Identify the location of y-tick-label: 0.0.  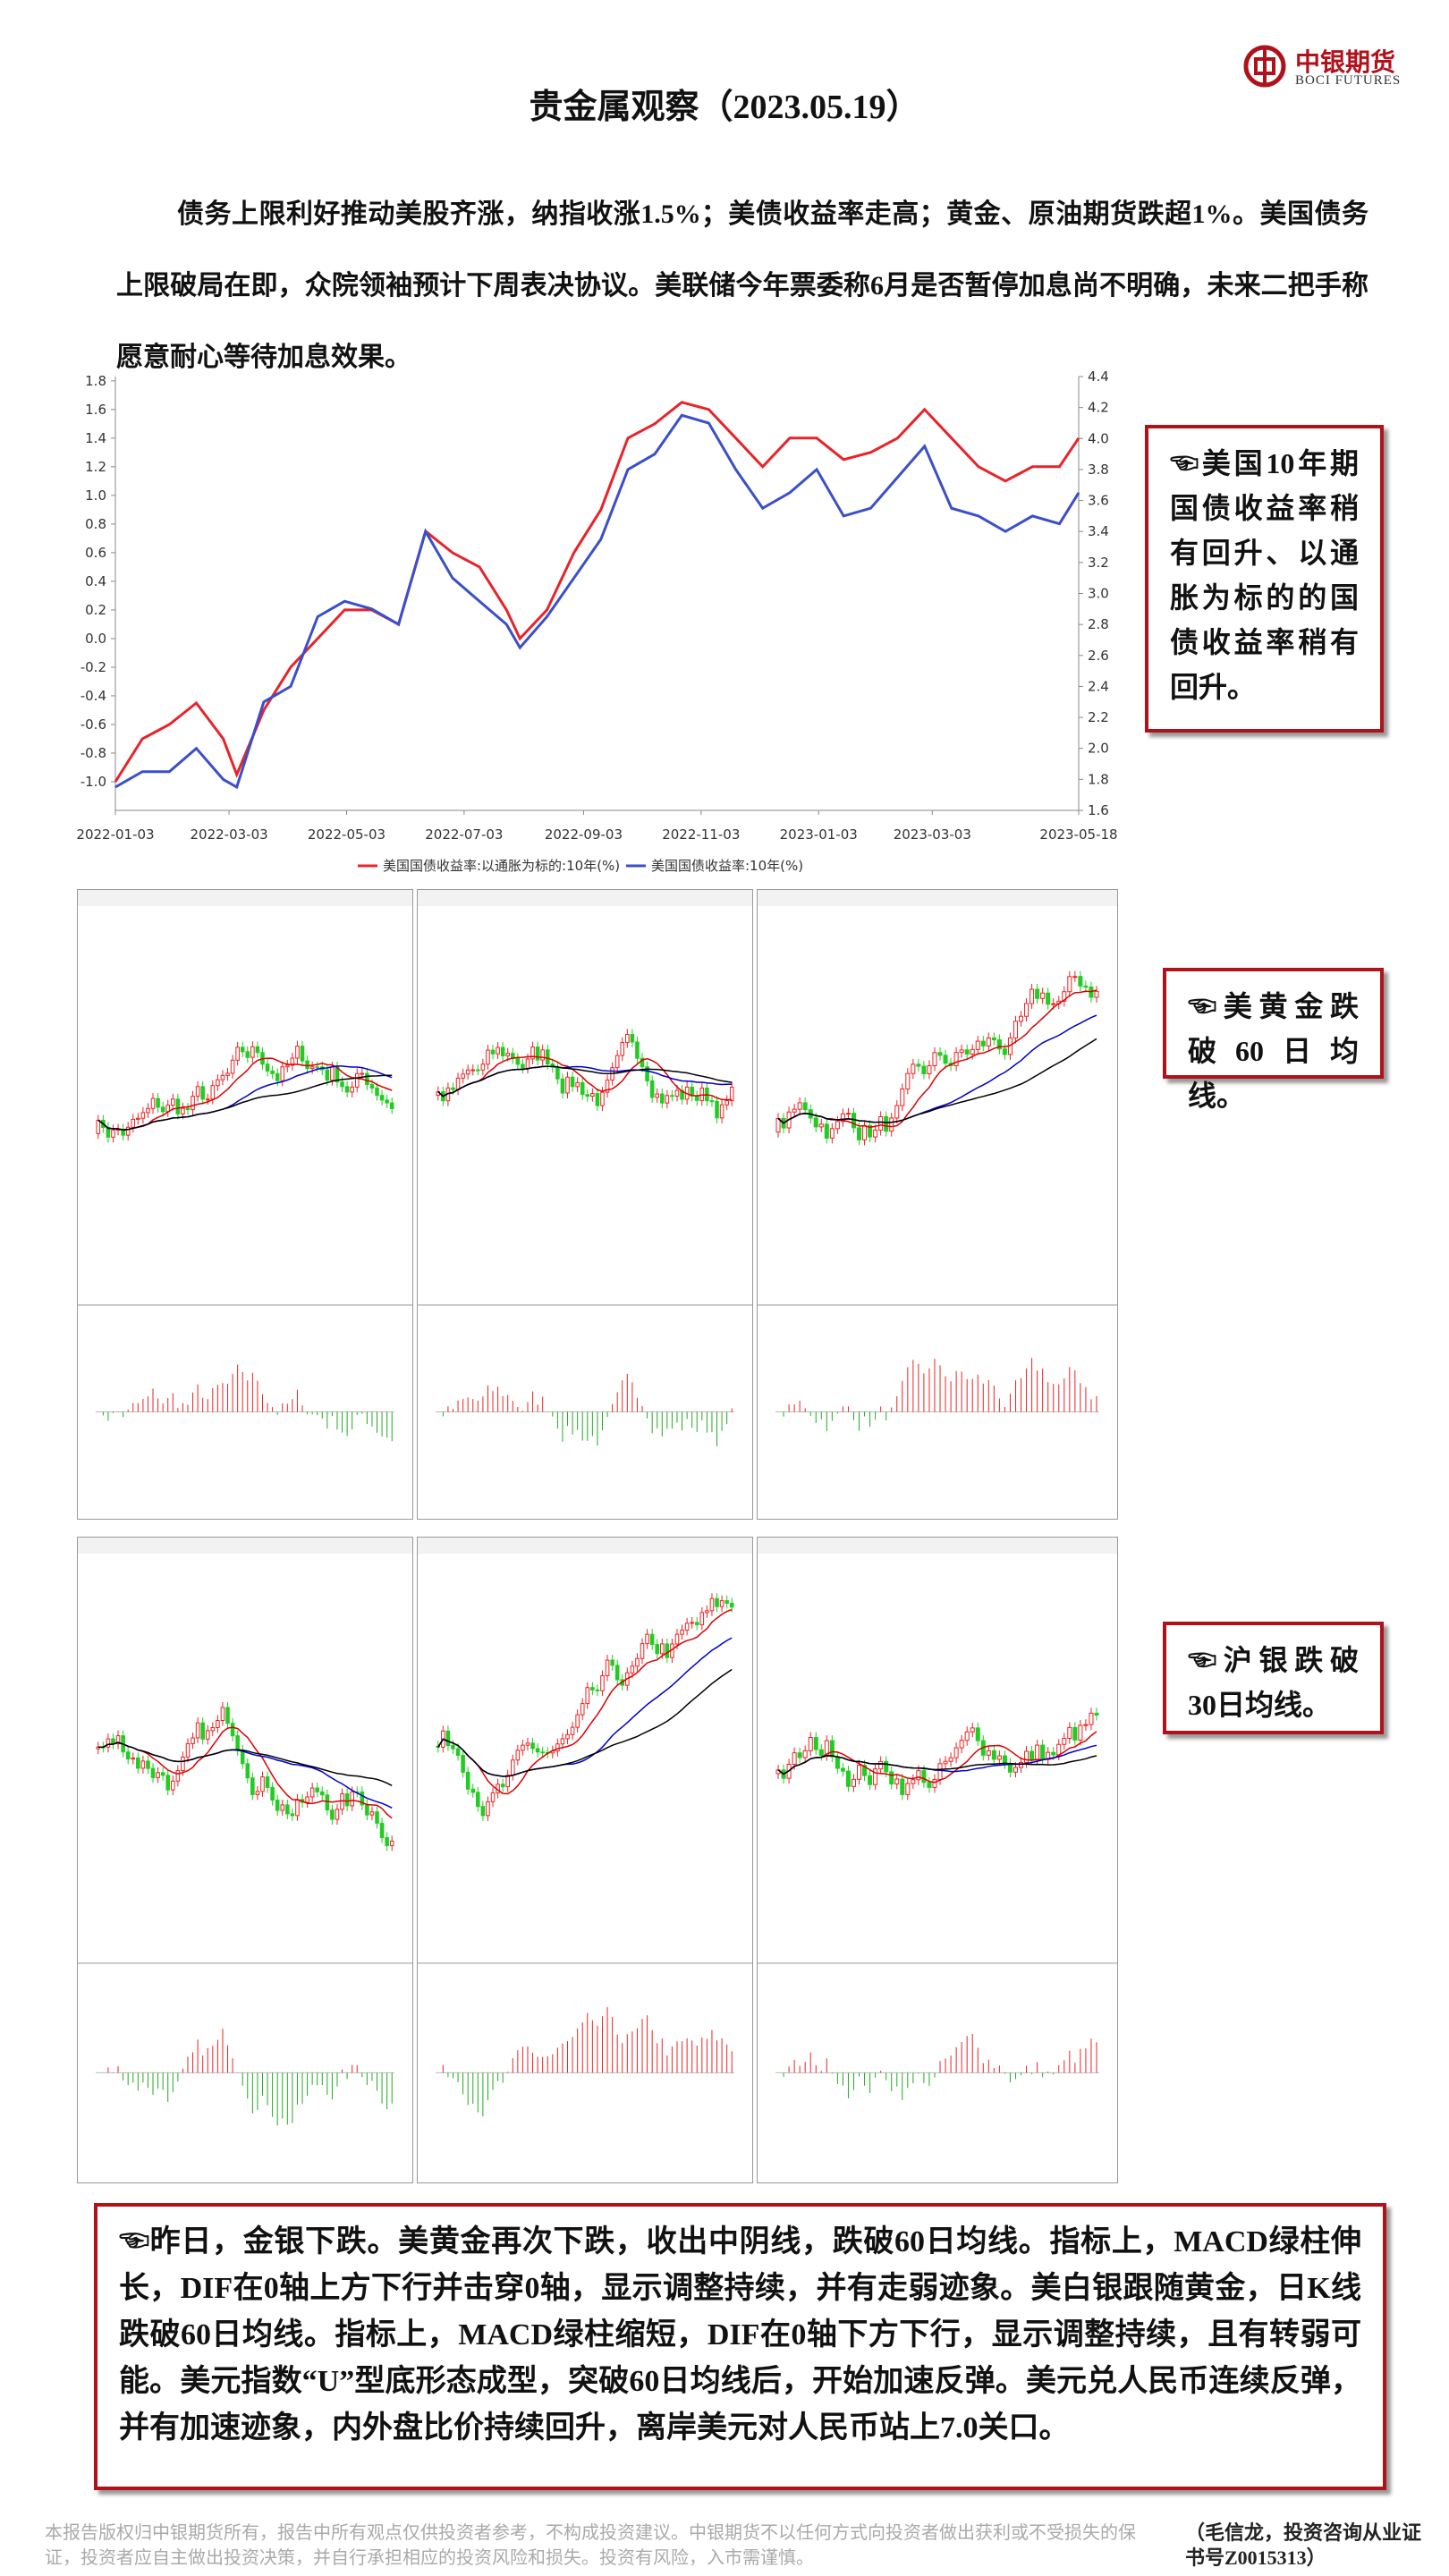
(95, 639).